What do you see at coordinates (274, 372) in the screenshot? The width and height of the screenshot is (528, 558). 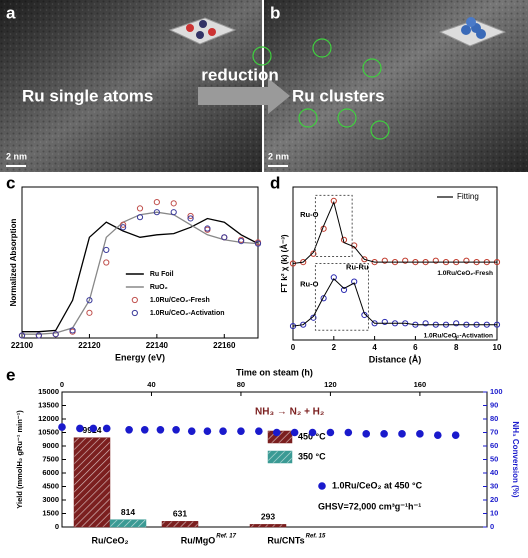 I see `x-top-axis-label: Time on steam (h)` at bounding box center [274, 372].